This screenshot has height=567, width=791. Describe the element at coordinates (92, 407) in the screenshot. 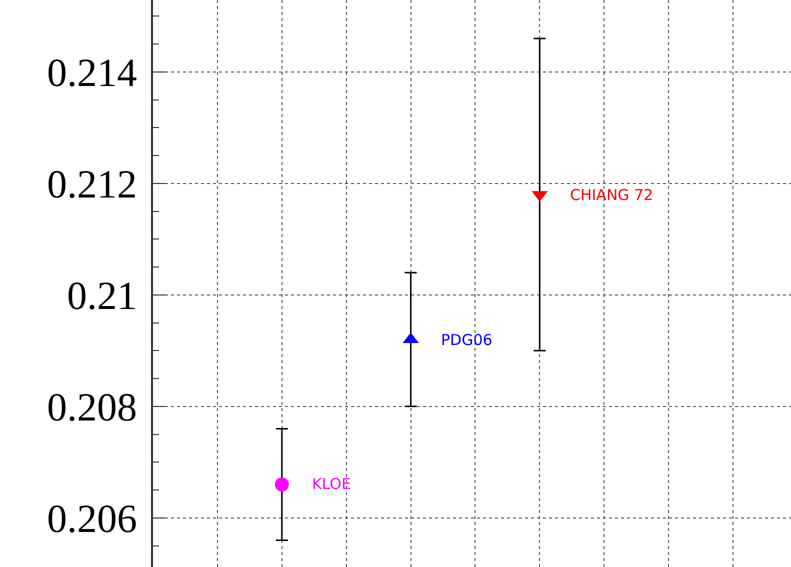

I see `y-tick-label: 0.208` at that location.